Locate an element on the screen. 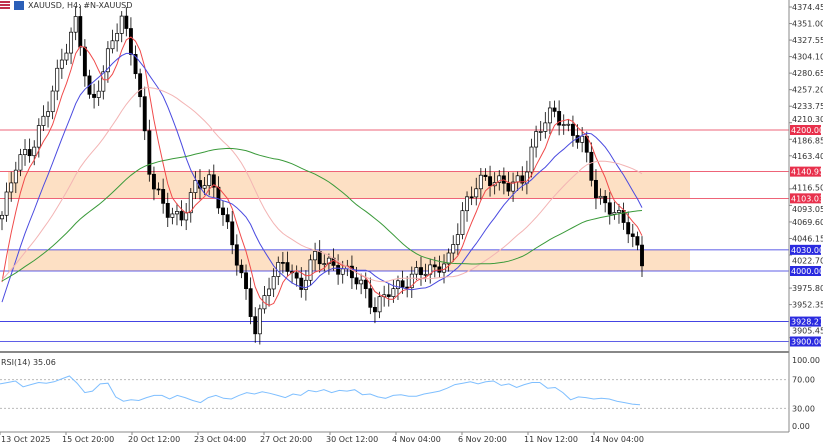 This screenshot has width=823, height=444. price-tick-label: 4257.20 is located at coordinates (807, 90).